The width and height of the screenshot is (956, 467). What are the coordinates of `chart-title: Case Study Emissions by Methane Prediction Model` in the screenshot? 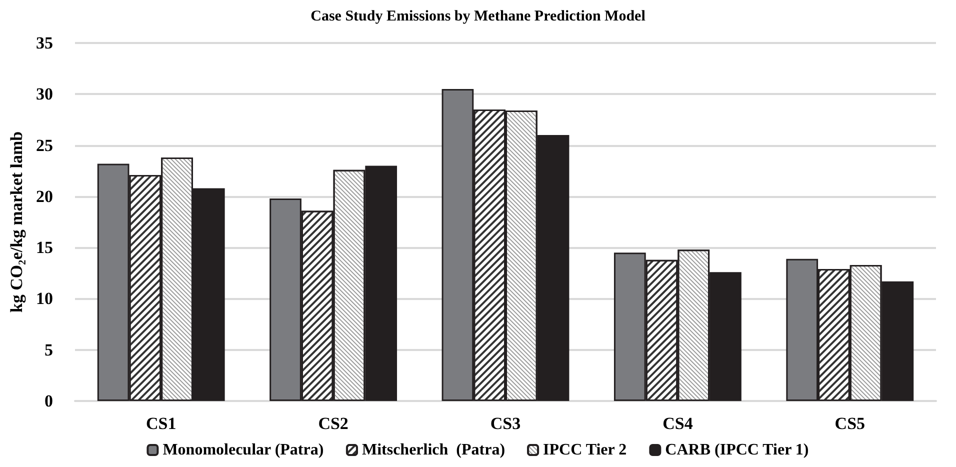 It's located at (478, 16).